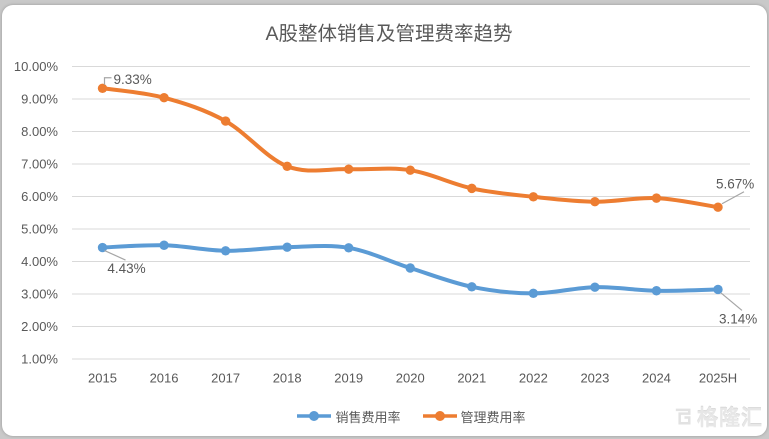  Describe the element at coordinates (493, 417) in the screenshot. I see `legend-label: 管理费用率` at that location.